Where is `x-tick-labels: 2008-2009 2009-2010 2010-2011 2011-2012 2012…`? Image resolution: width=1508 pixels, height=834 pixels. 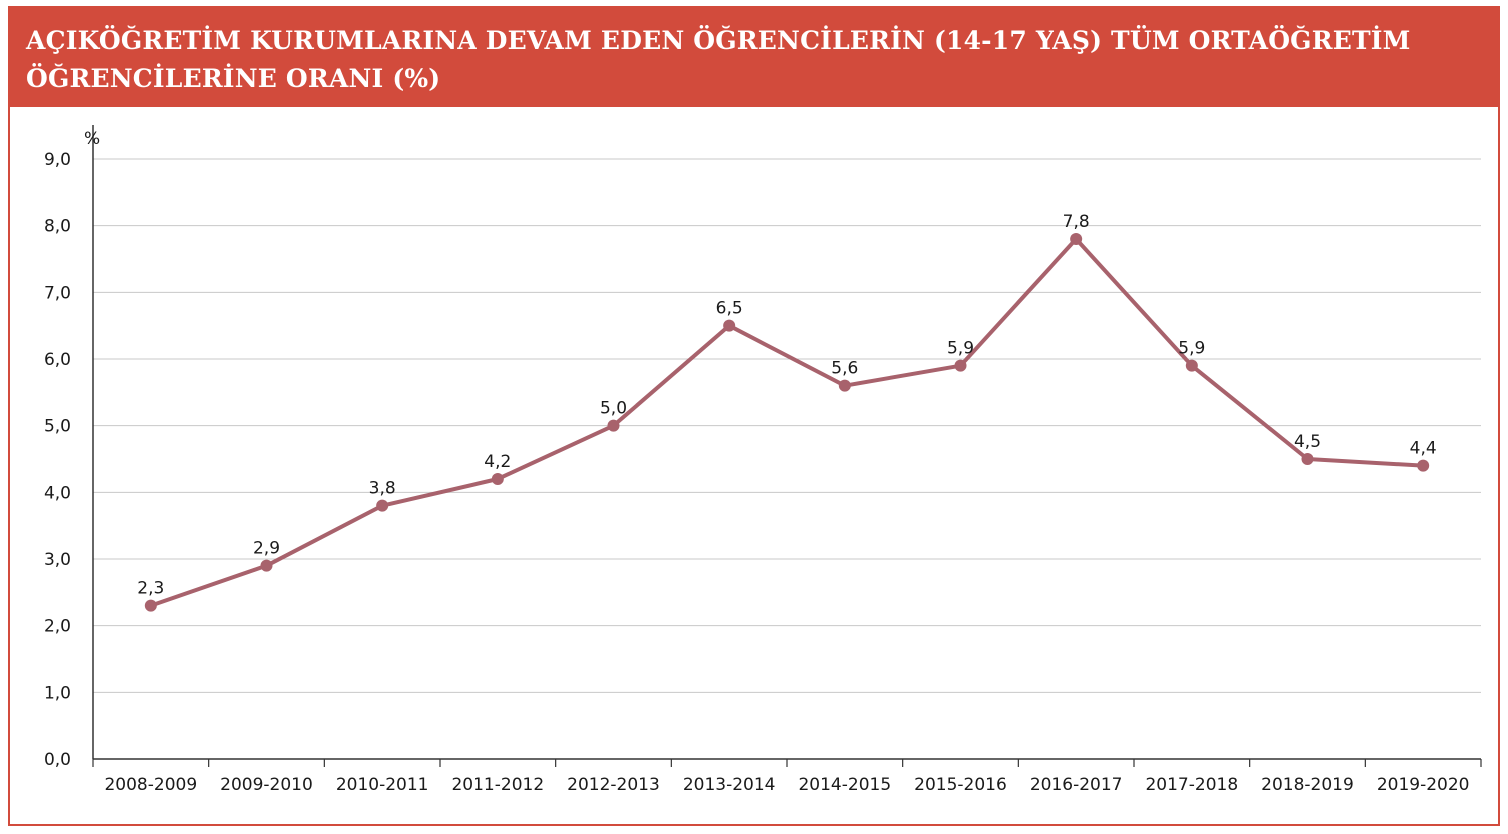 x-tick-labels: 2008-2009 2009-2010 2010-2011 2011-2012 2012… is located at coordinates (786, 785).